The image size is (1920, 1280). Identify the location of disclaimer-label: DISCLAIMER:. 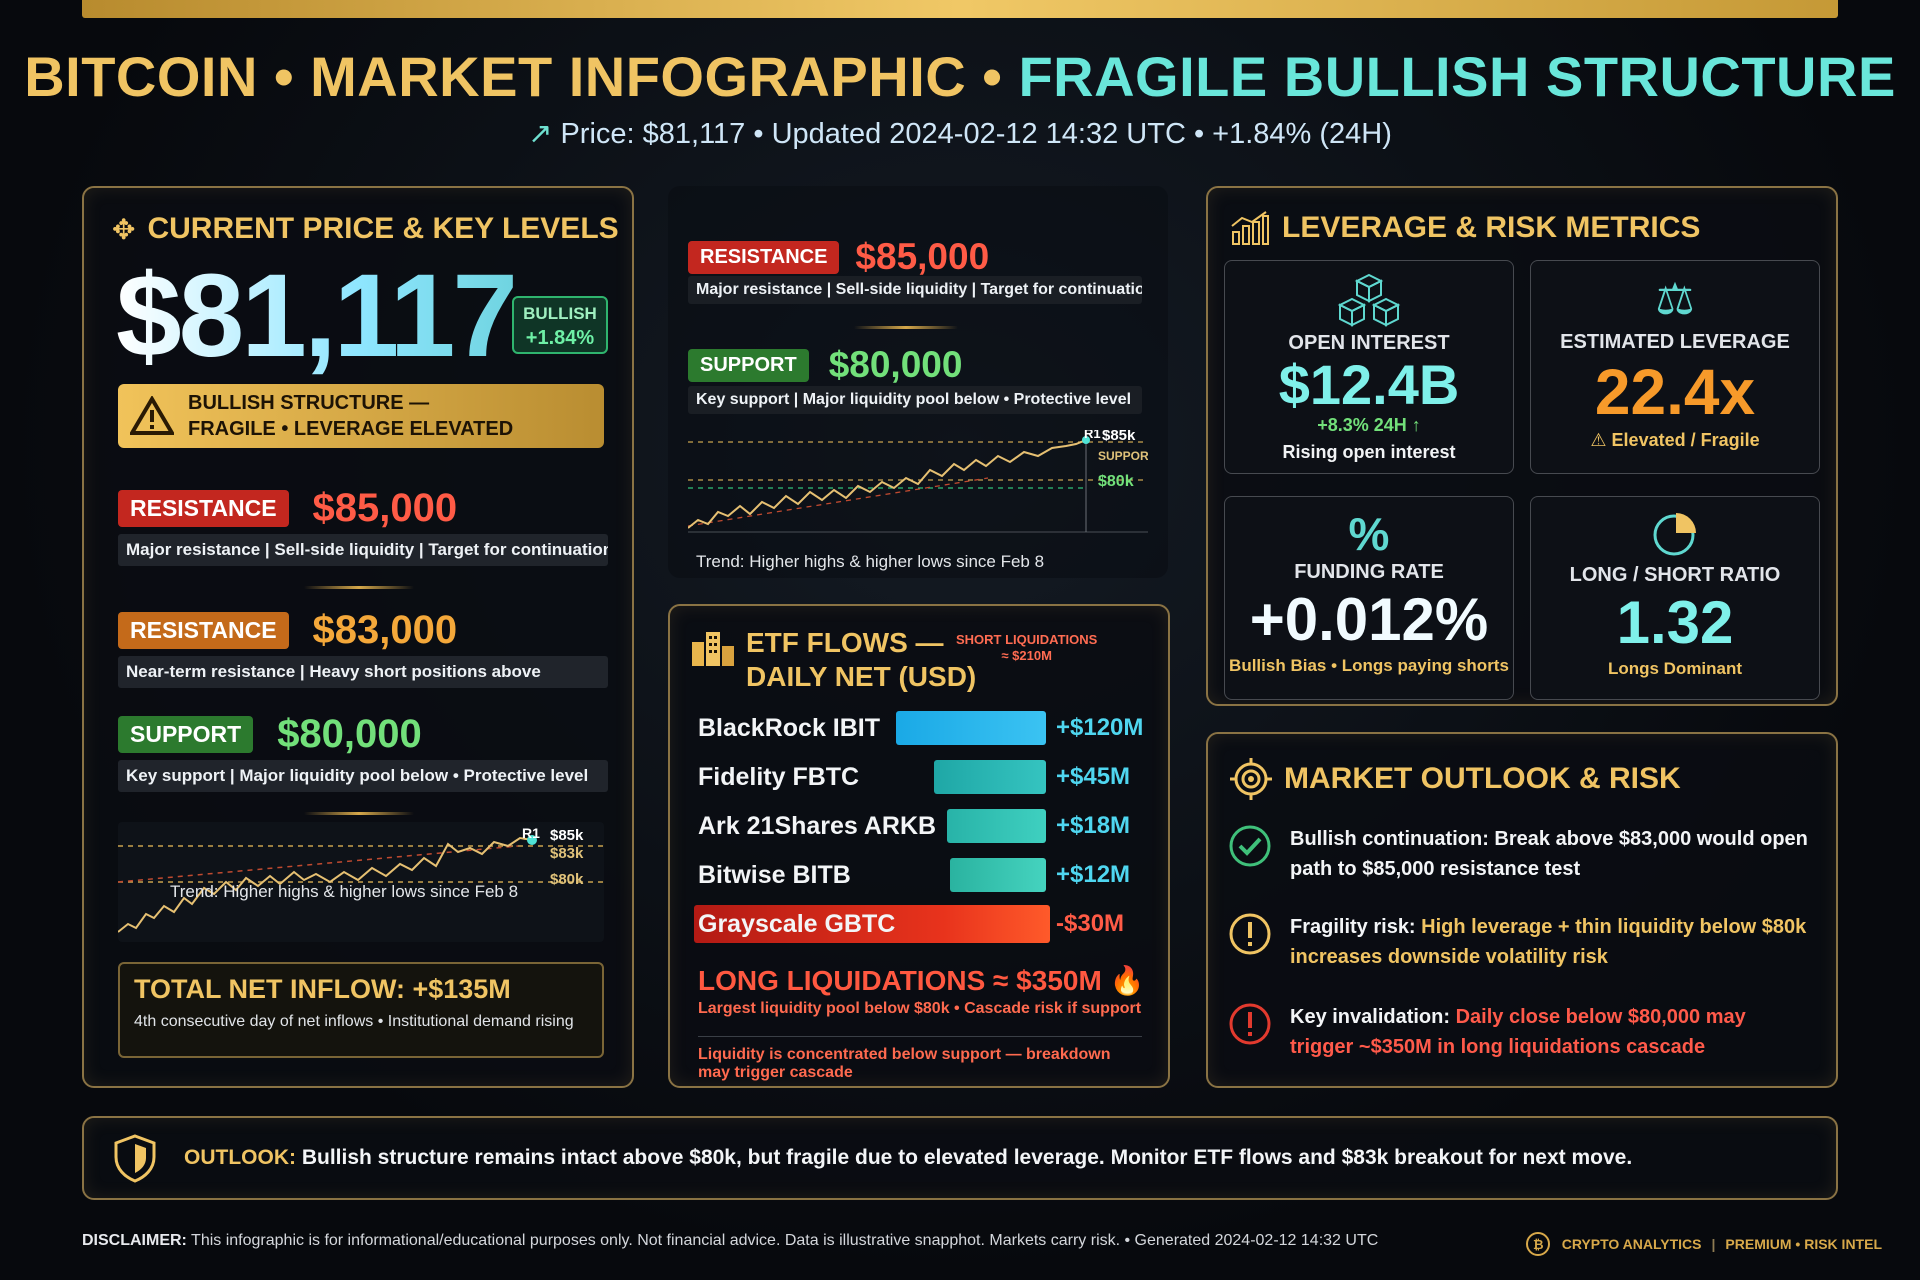
(134, 1240).